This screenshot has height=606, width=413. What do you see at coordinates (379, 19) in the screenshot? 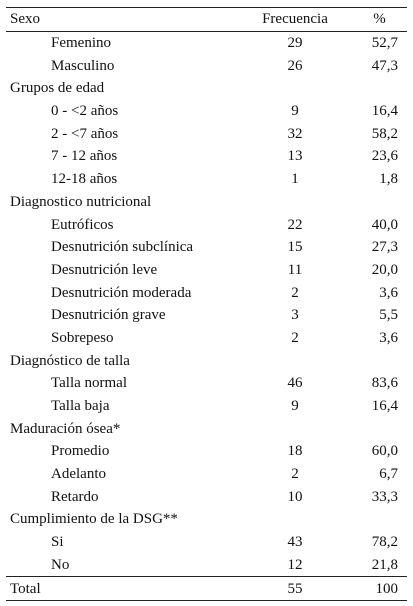
I see `header-percent: %` at bounding box center [379, 19].